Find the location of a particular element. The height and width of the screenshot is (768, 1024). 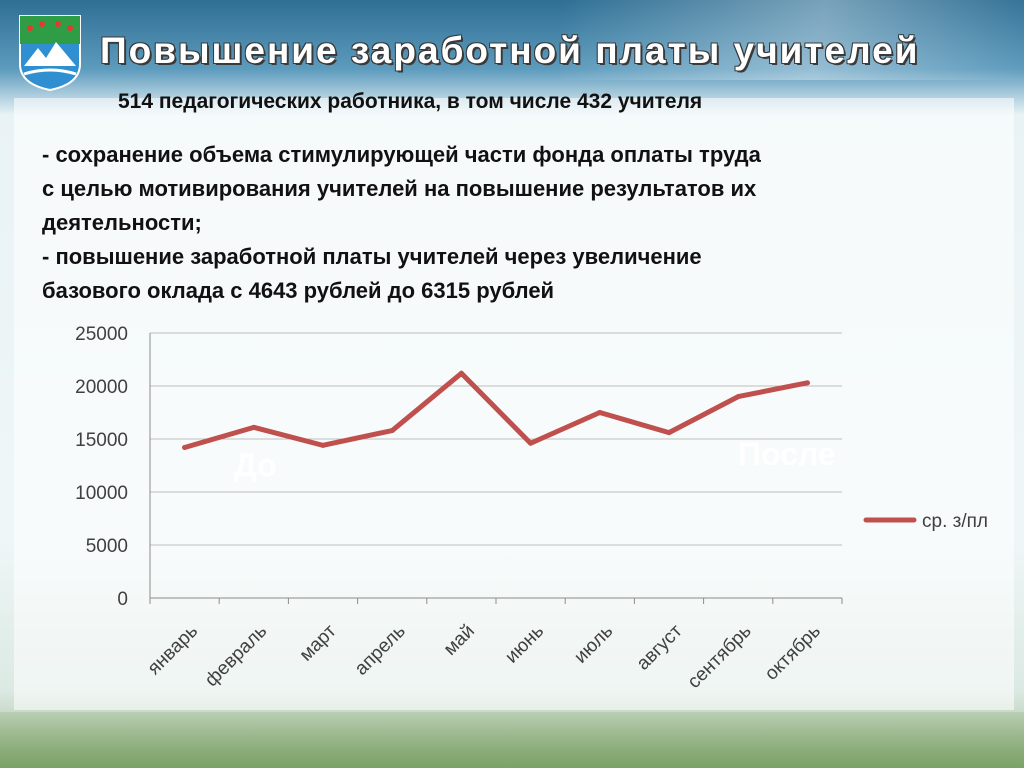

x-tick-label: апрель is located at coordinates (380, 650).